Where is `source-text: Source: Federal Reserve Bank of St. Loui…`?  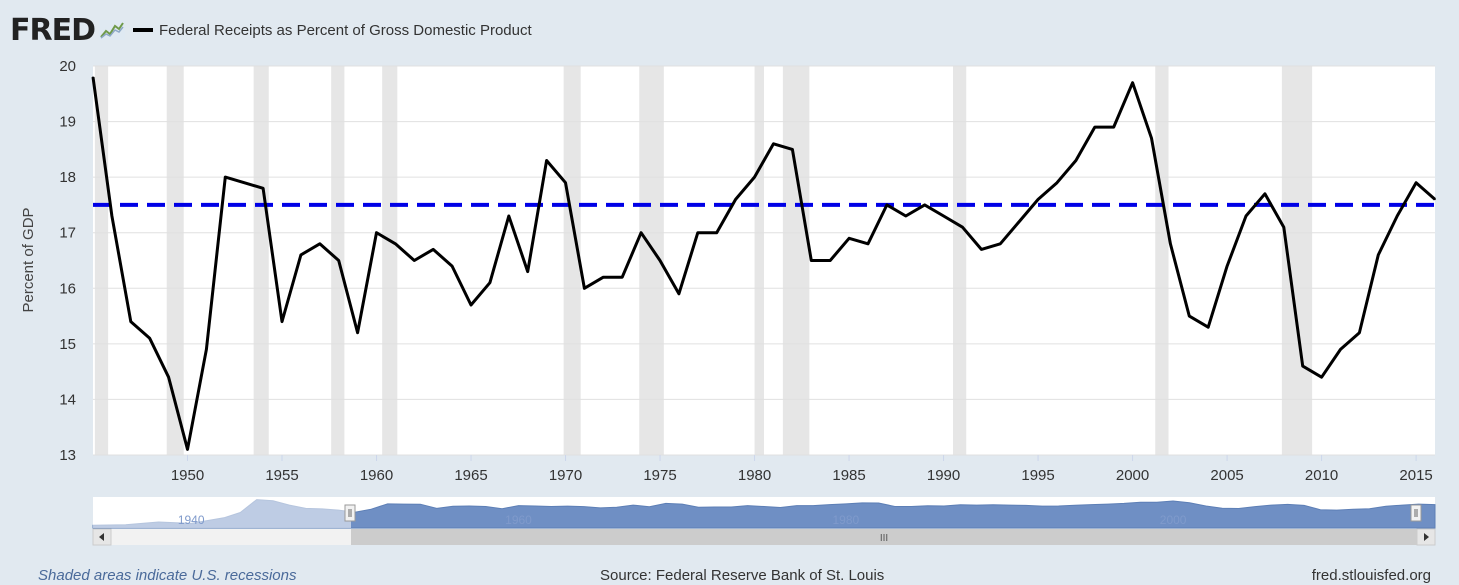
source-text: Source: Federal Reserve Bank of St. Loui… is located at coordinates (742, 575).